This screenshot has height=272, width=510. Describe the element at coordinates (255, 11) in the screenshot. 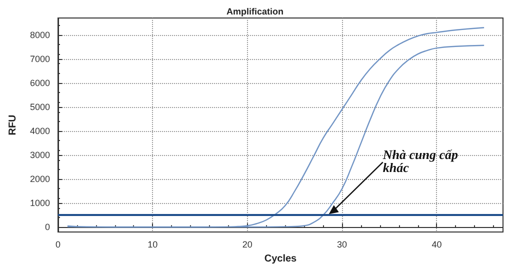

I see `chart-title: Amplification` at that location.